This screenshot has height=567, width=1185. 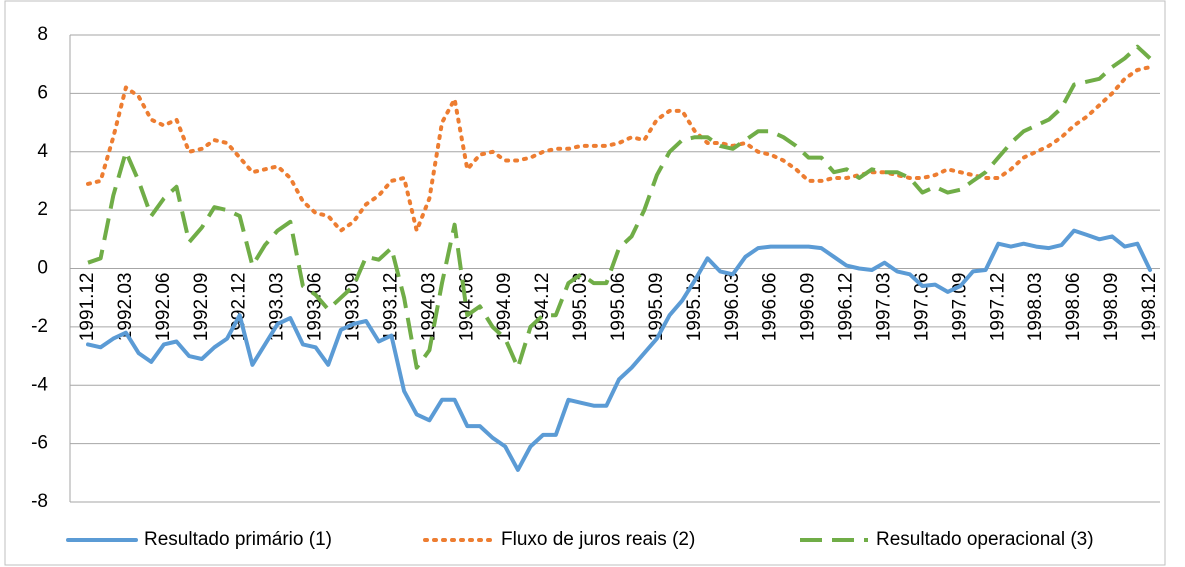 What do you see at coordinates (353, 307) in the screenshot?
I see `x-tick-label: 1993.09` at bounding box center [353, 307].